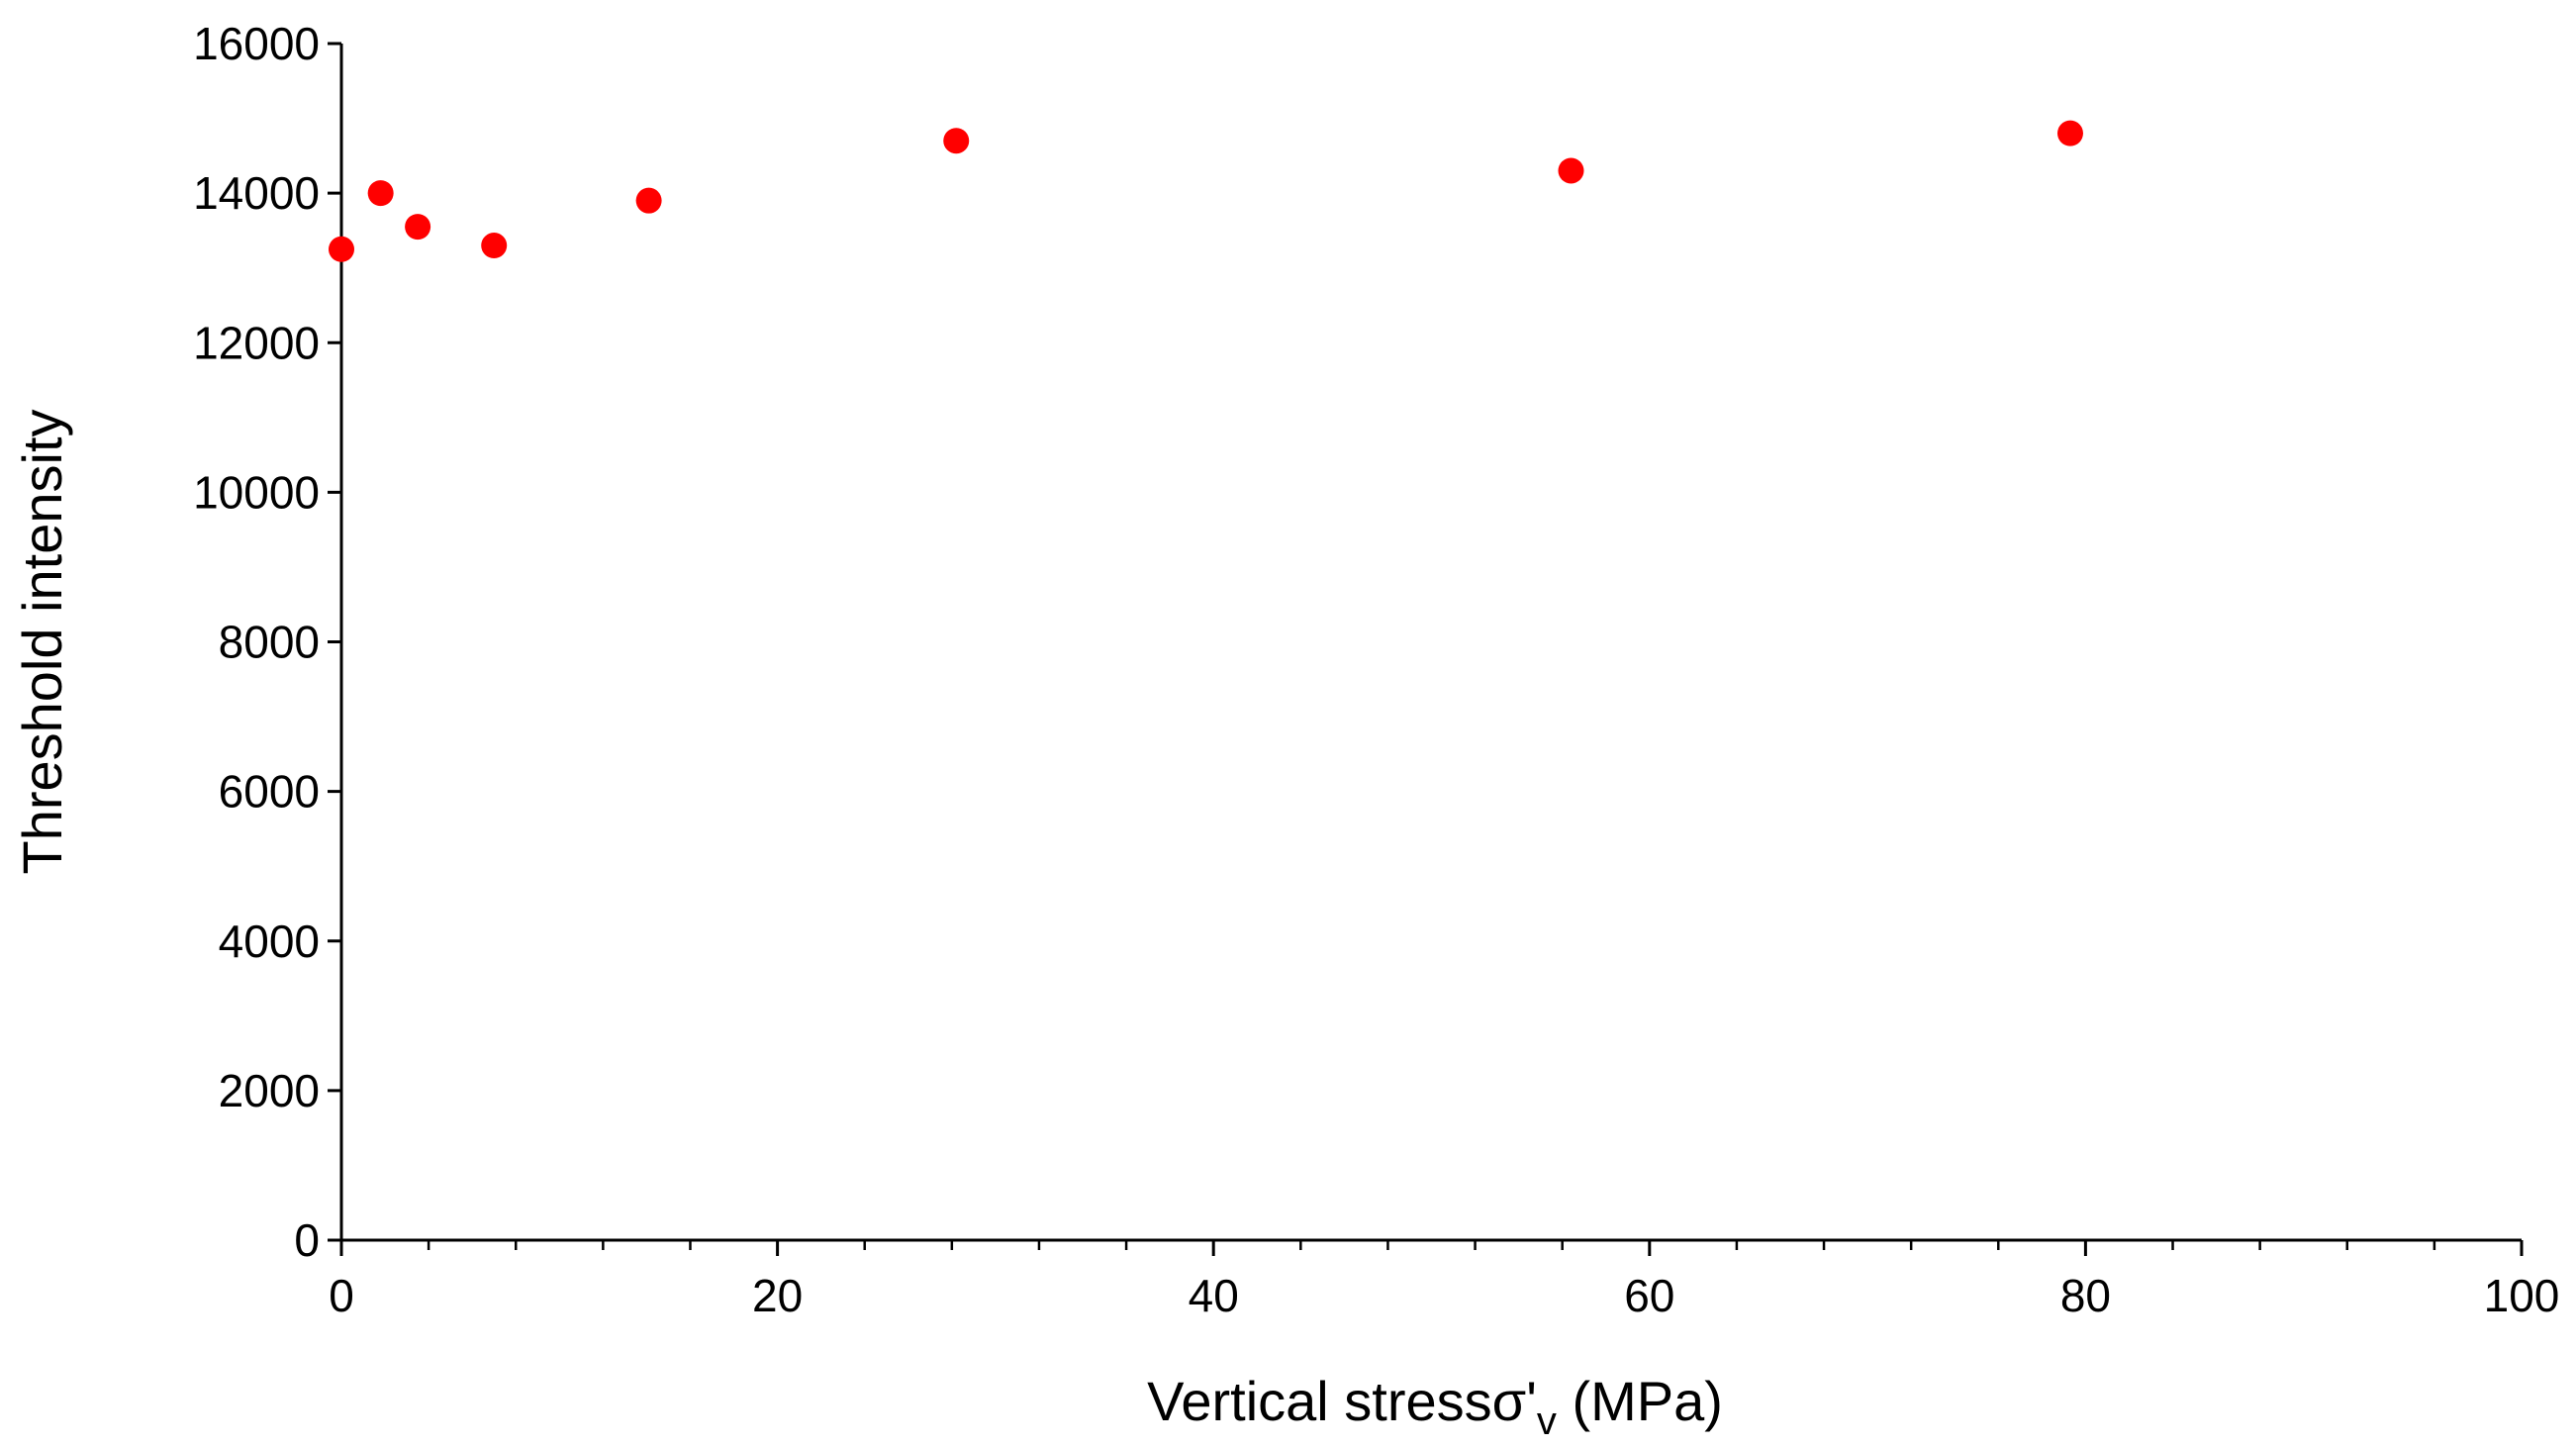 This screenshot has width=2576, height=1448. I want to click on x-ticks: 0 20 40 60 80 100, so click(1444, 1280).